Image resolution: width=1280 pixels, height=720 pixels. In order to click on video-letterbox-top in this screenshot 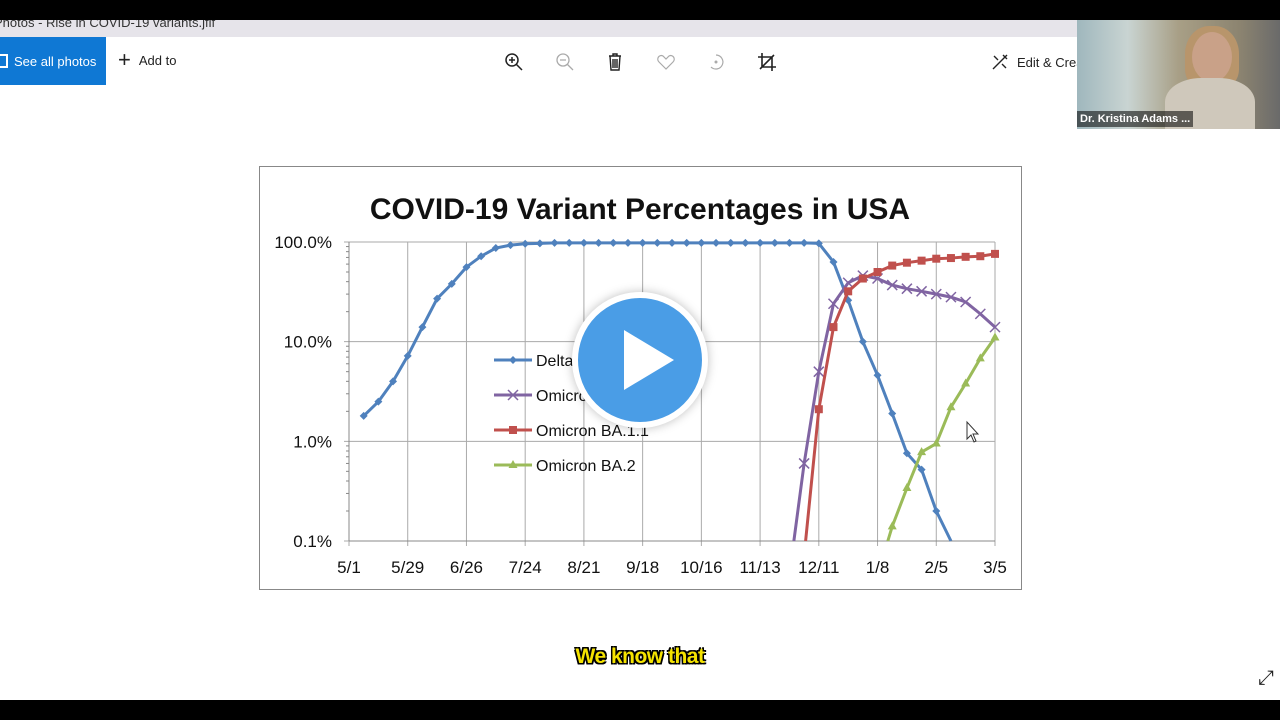, I will do `click(640, 10)`.